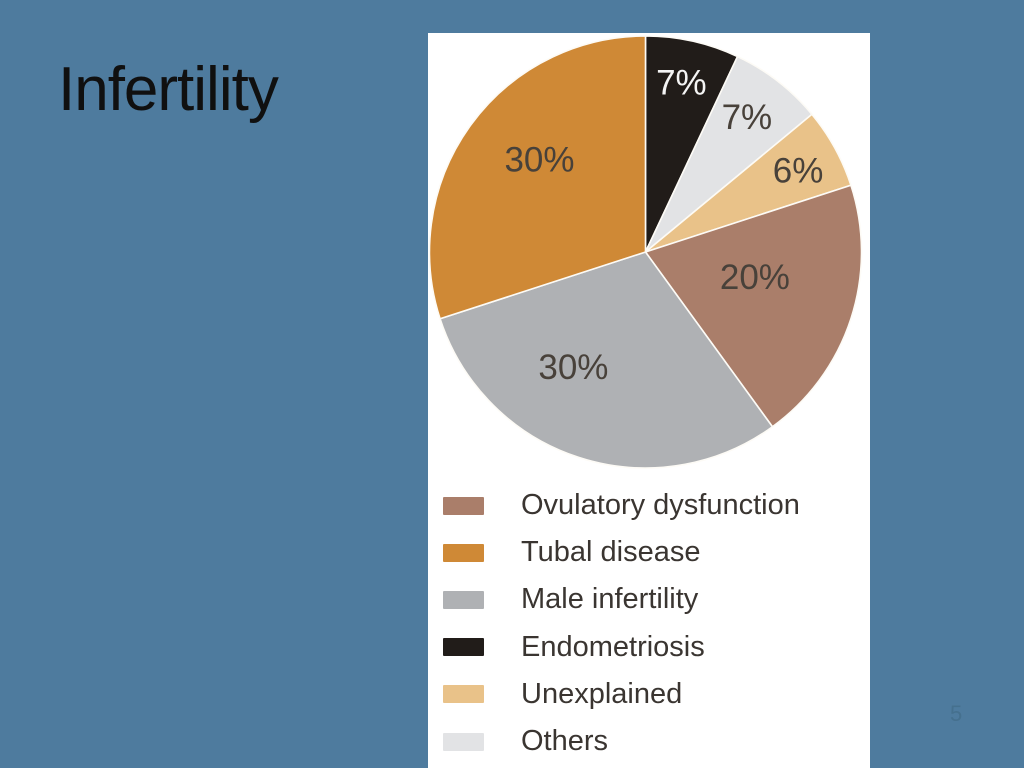  Describe the element at coordinates (463, 599) in the screenshot. I see `legend-swatch-male-infertility` at that location.